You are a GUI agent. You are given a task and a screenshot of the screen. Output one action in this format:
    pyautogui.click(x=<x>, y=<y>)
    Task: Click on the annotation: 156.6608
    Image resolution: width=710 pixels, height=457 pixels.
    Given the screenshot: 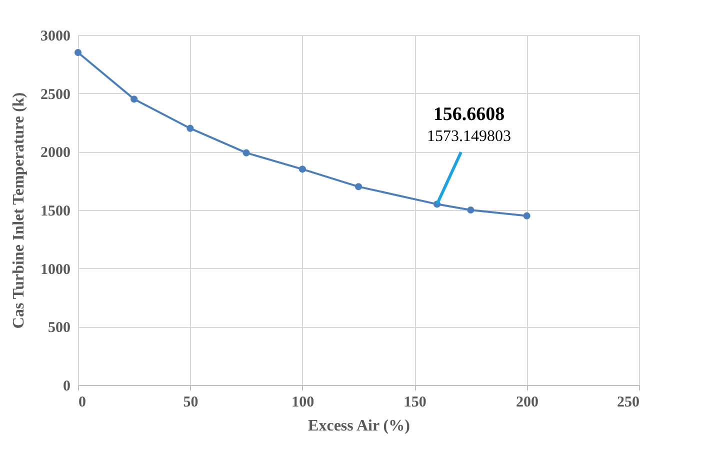 What is the action you would take?
    pyautogui.click(x=469, y=115)
    